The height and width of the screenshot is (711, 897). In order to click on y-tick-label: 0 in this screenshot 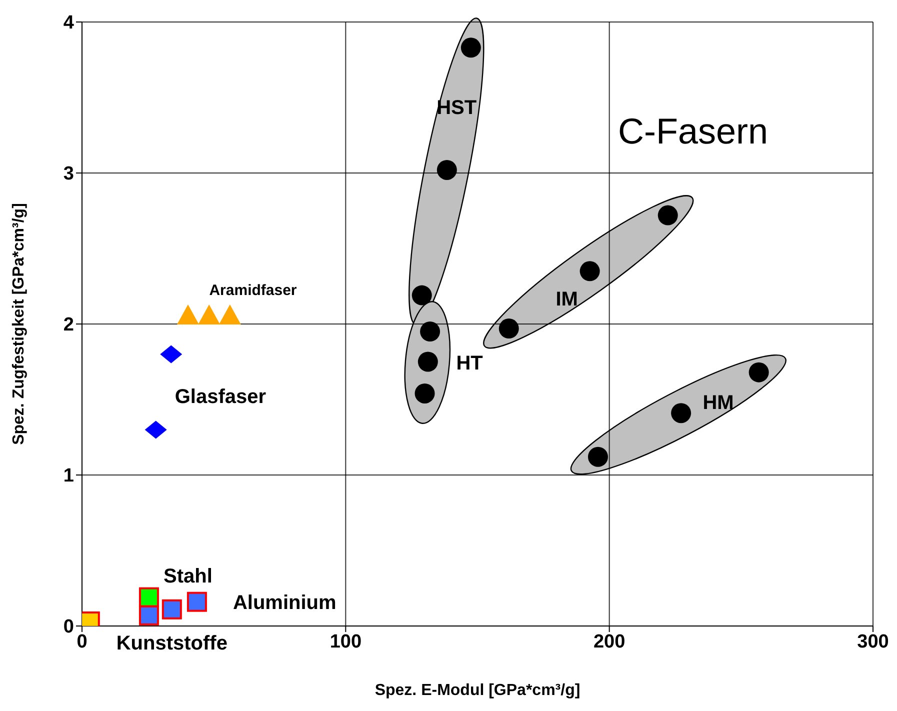, I will do `click(68, 627)`.